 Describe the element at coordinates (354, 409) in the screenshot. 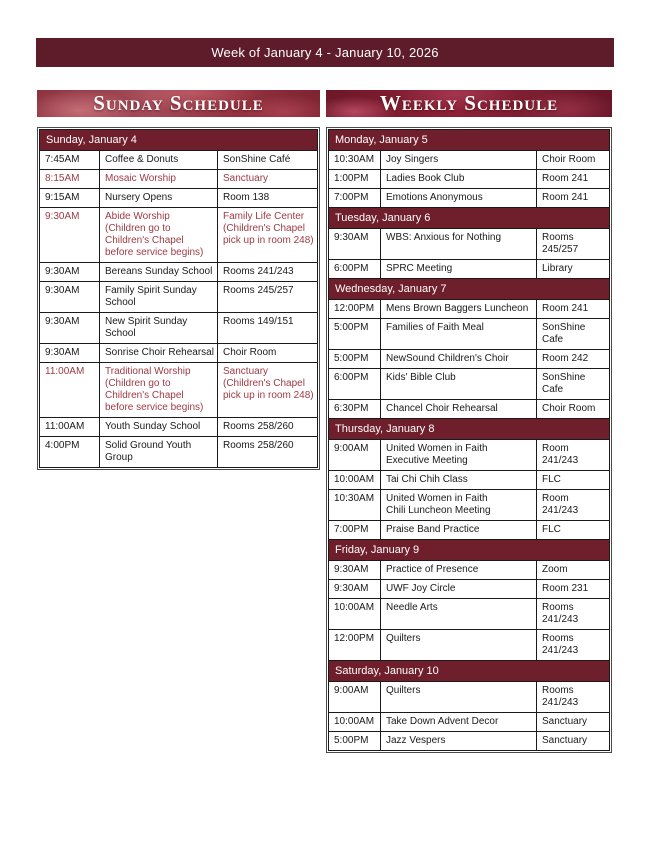

I see `time-cell: 6:30PM` at that location.